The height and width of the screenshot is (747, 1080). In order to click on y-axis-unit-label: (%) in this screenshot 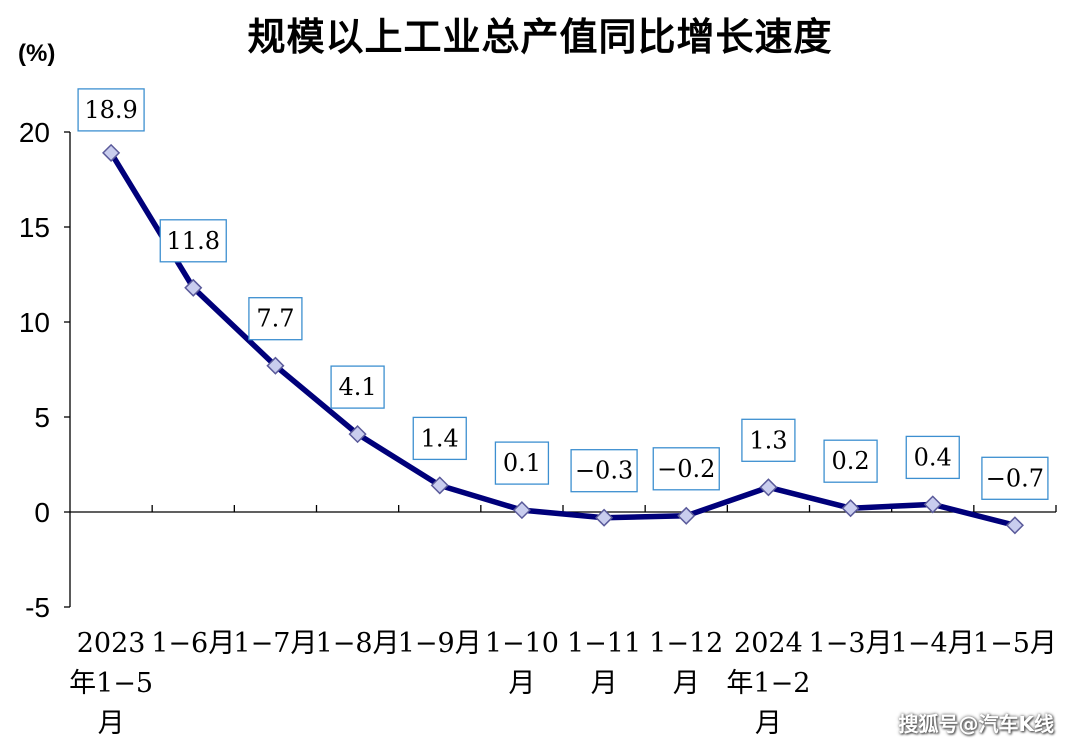, I will do `click(37, 53)`.